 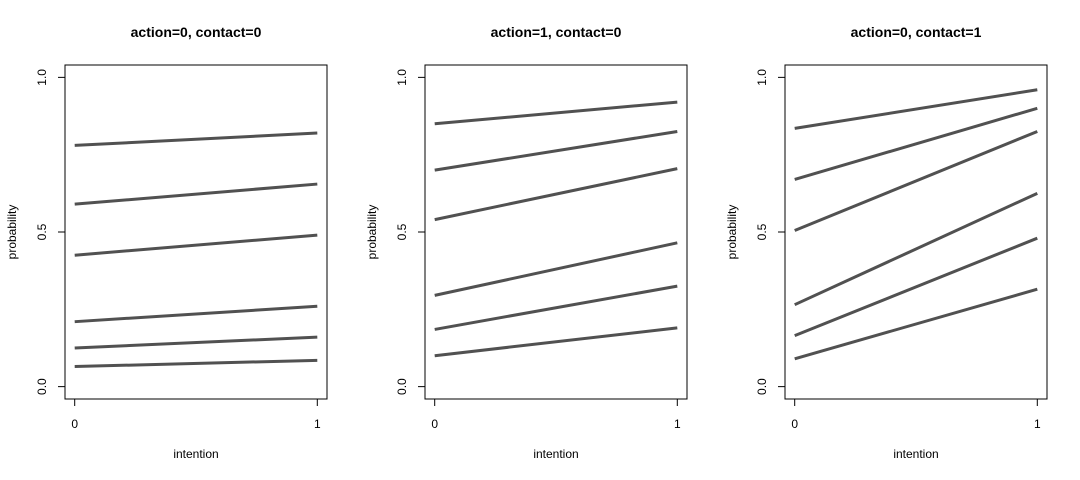 What do you see at coordinates (196, 32) in the screenshot?
I see `panel-title: action=0, contact=0` at bounding box center [196, 32].